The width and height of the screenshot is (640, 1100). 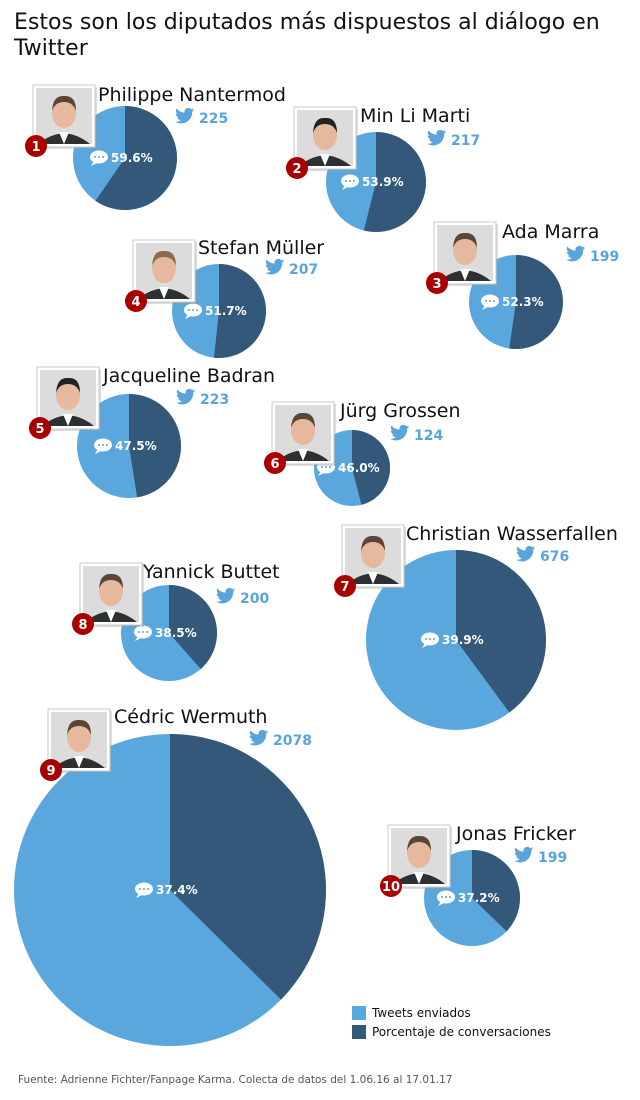 What do you see at coordinates (479, 898) in the screenshot?
I see `conversation-pct-label: 37.2%` at bounding box center [479, 898].